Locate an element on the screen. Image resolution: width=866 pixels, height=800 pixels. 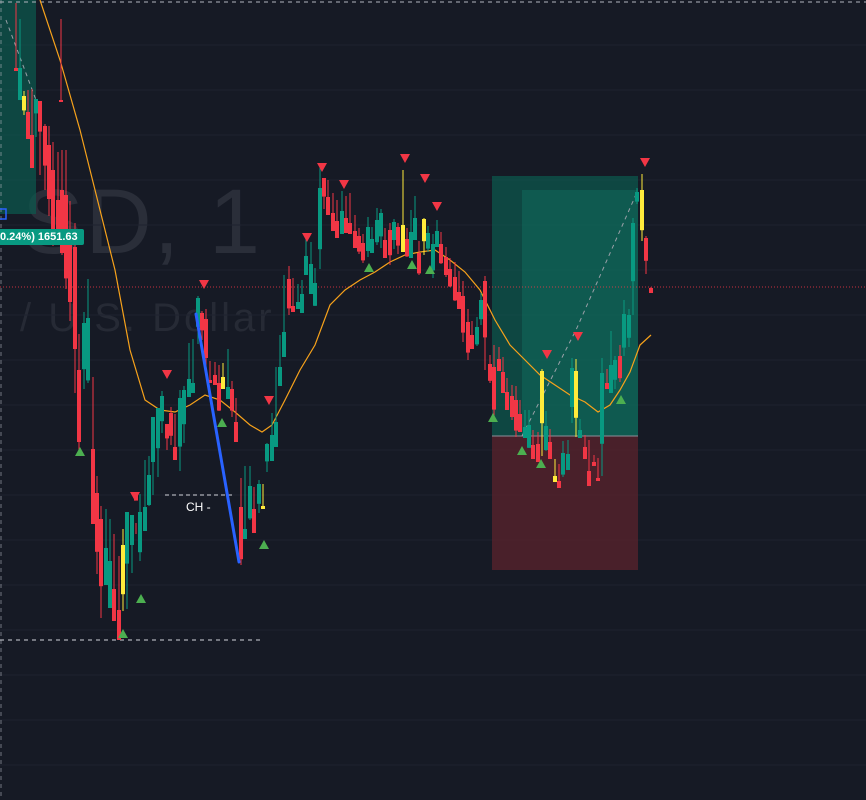
trend-line is located at coordinates (217, 438).